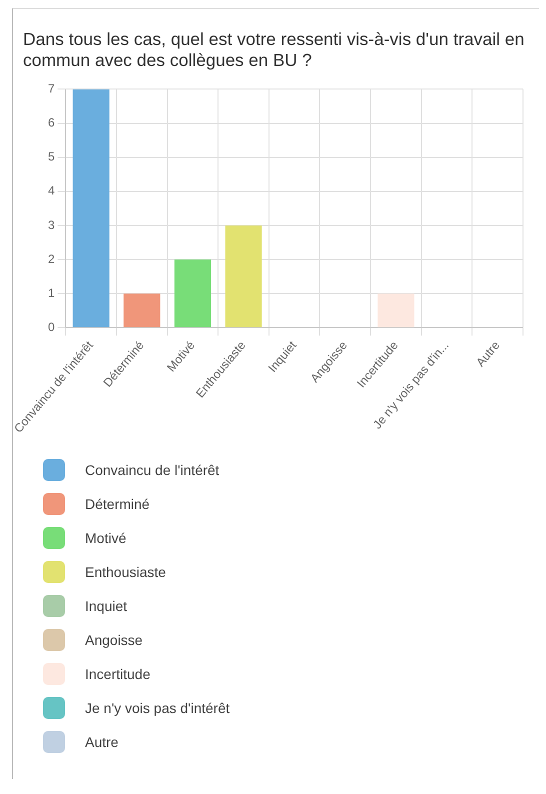 This screenshot has height=794, width=546. What do you see at coordinates (274, 50) in the screenshot?
I see `chart-title: Dans tous les cas, quel est votre ressenti vis-à-vis d'un travail en commun avec des collègues en BU ?` at bounding box center [274, 50].